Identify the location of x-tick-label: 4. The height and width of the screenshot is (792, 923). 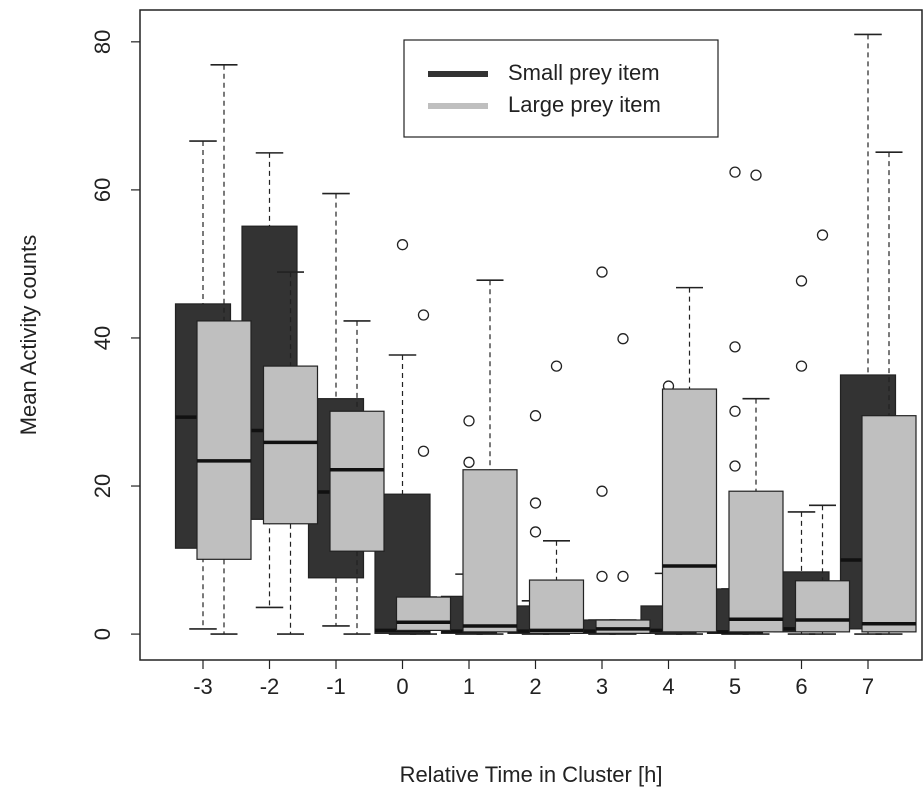
(668, 686).